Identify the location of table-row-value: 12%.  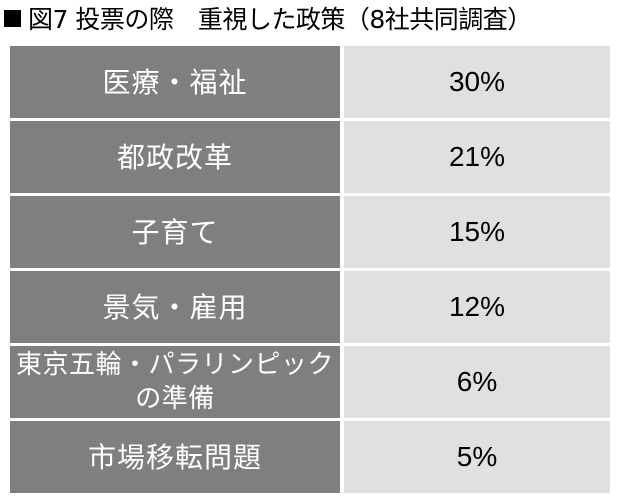
(477, 307).